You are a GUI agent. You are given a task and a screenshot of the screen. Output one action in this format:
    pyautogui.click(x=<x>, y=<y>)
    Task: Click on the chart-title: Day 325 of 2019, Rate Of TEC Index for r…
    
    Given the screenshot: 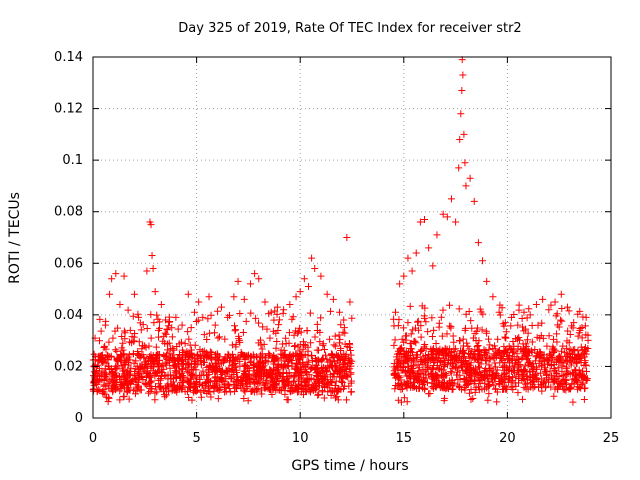 What is the action you would take?
    pyautogui.click(x=349, y=28)
    